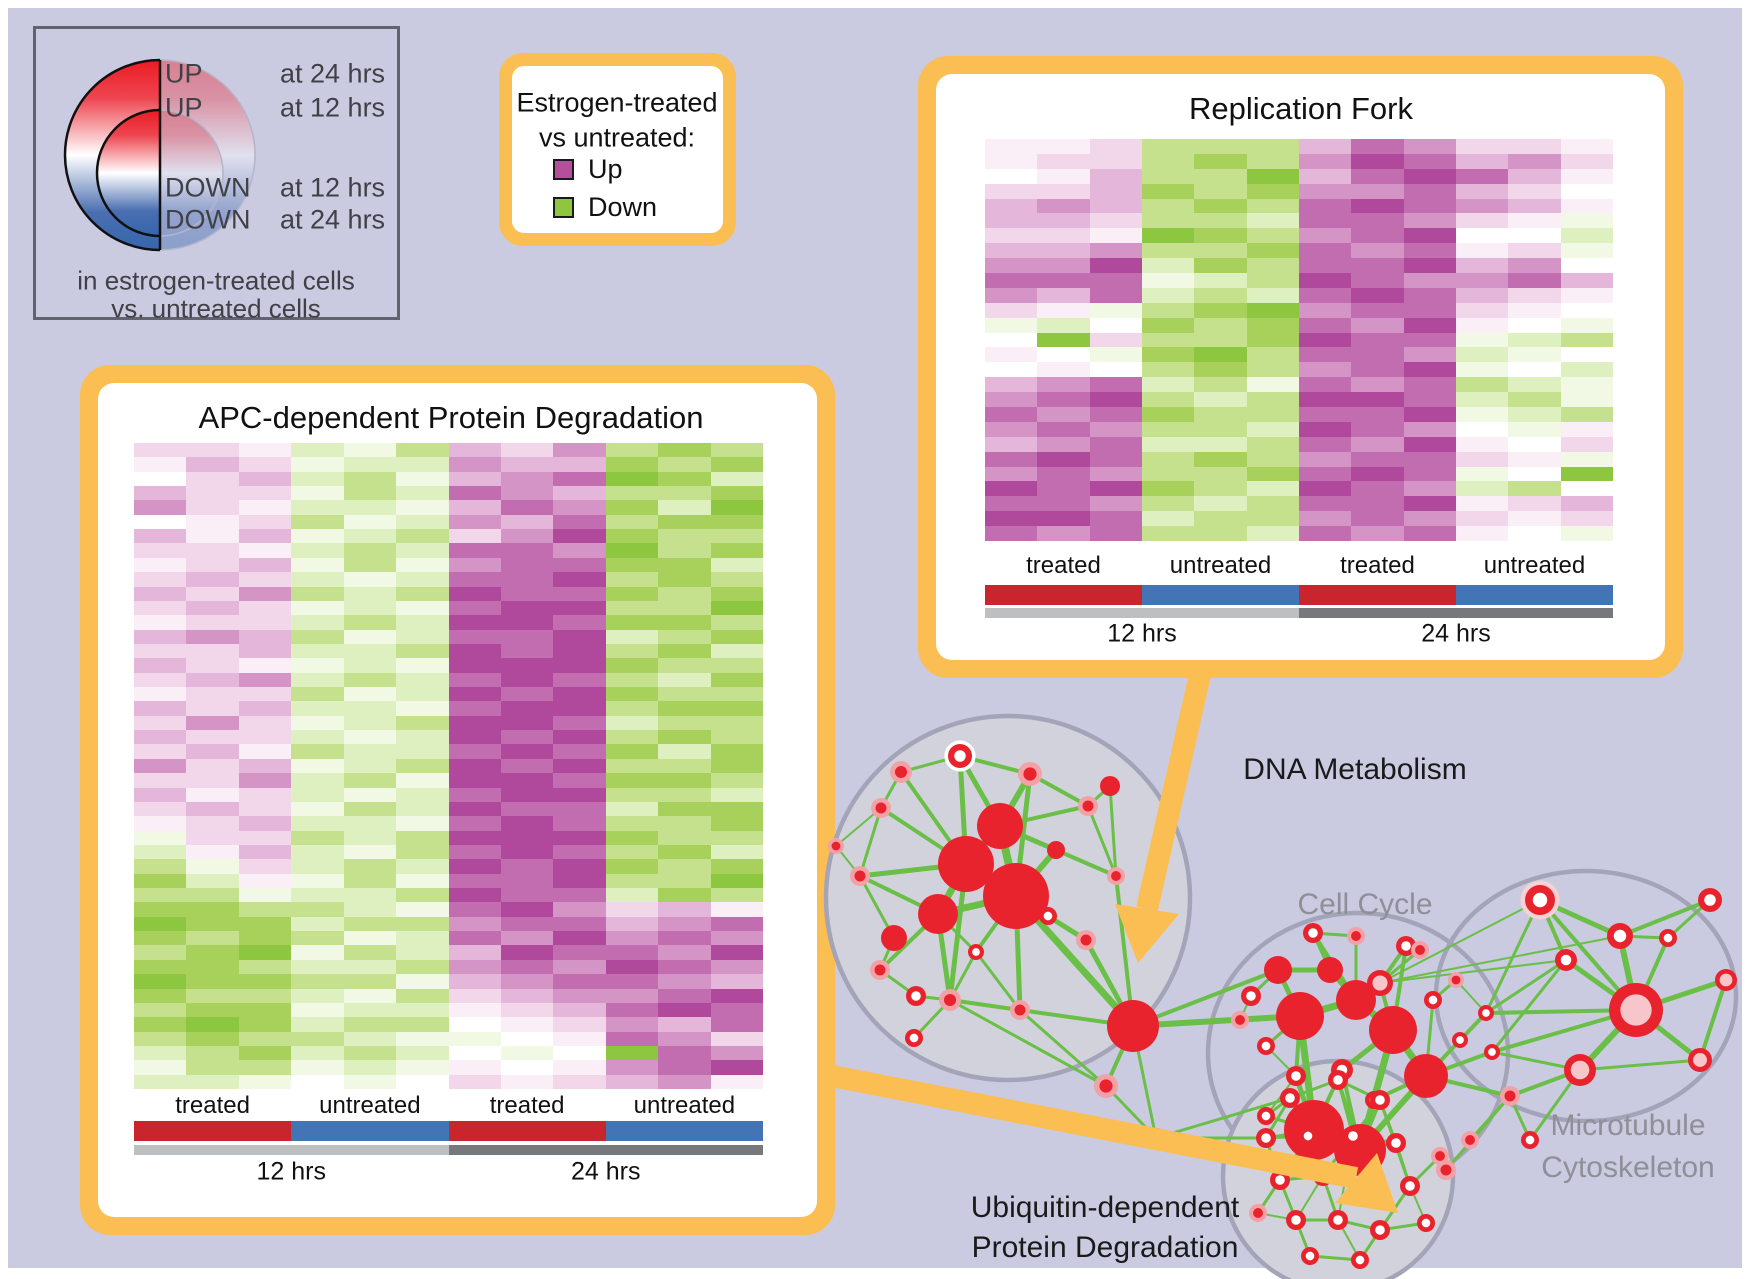 The image size is (1750, 1279). I want to click on replication-fork-heatmap, so click(1299, 340).